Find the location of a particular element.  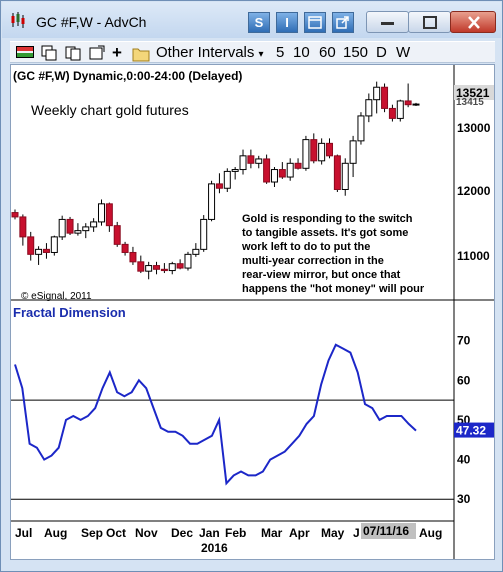

interval-w: W is located at coordinates (403, 52).